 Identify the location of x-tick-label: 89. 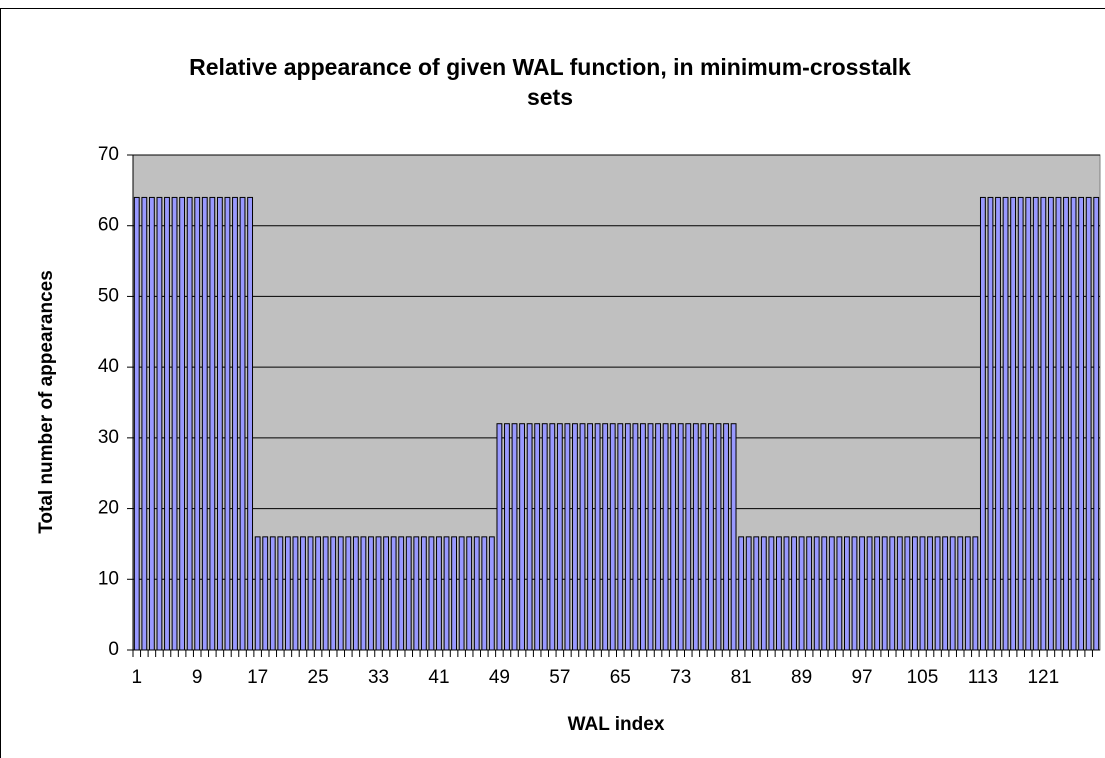
(801, 677).